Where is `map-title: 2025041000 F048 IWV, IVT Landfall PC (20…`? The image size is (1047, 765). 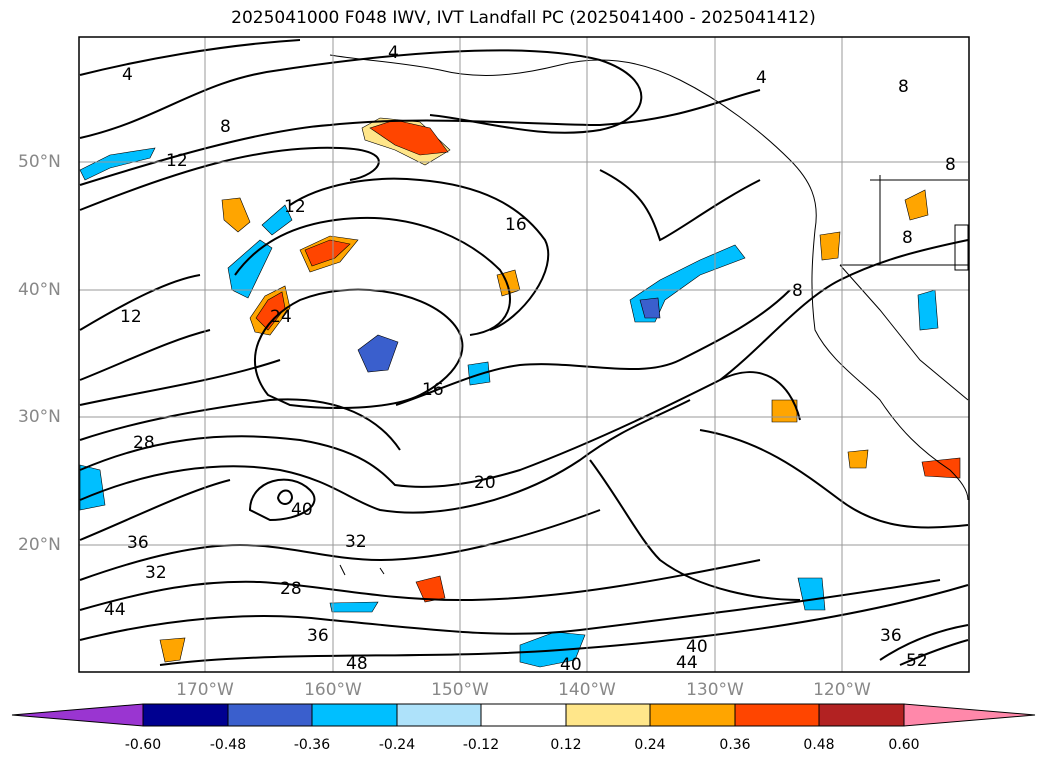
map-title: 2025041000 F048 IWV, IVT Landfall PC (20… is located at coordinates (523, 18).